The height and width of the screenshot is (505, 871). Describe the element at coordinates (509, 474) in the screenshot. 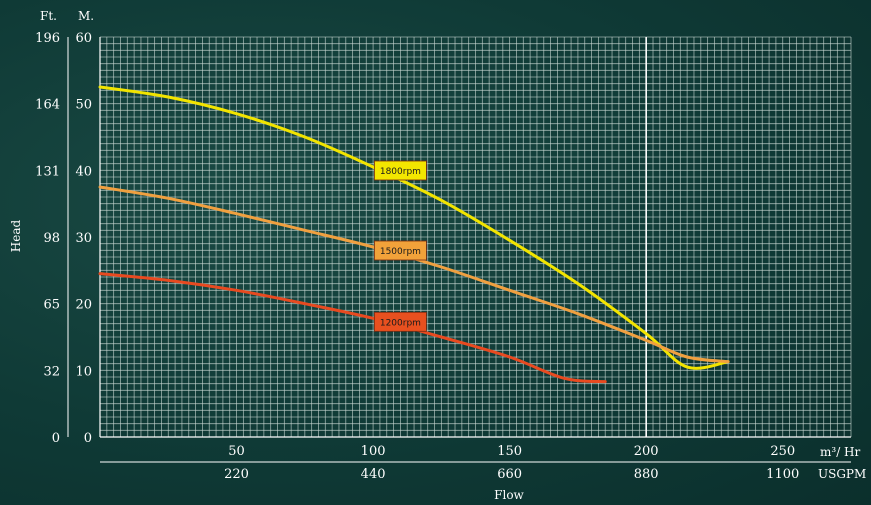

I see `x-tick-usgpm: 660` at that location.